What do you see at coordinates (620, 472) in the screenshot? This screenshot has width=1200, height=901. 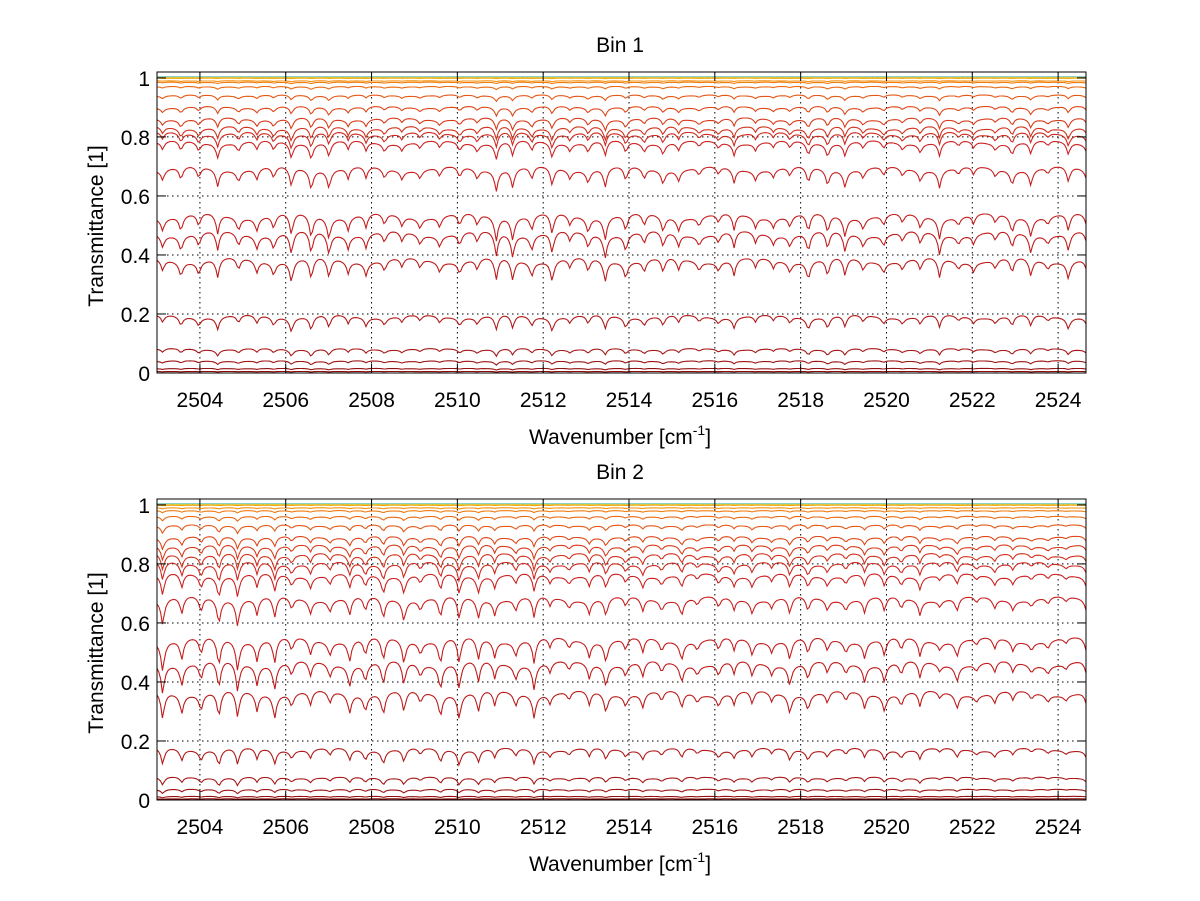 I see `subplot-title: Bin 2` at bounding box center [620, 472].